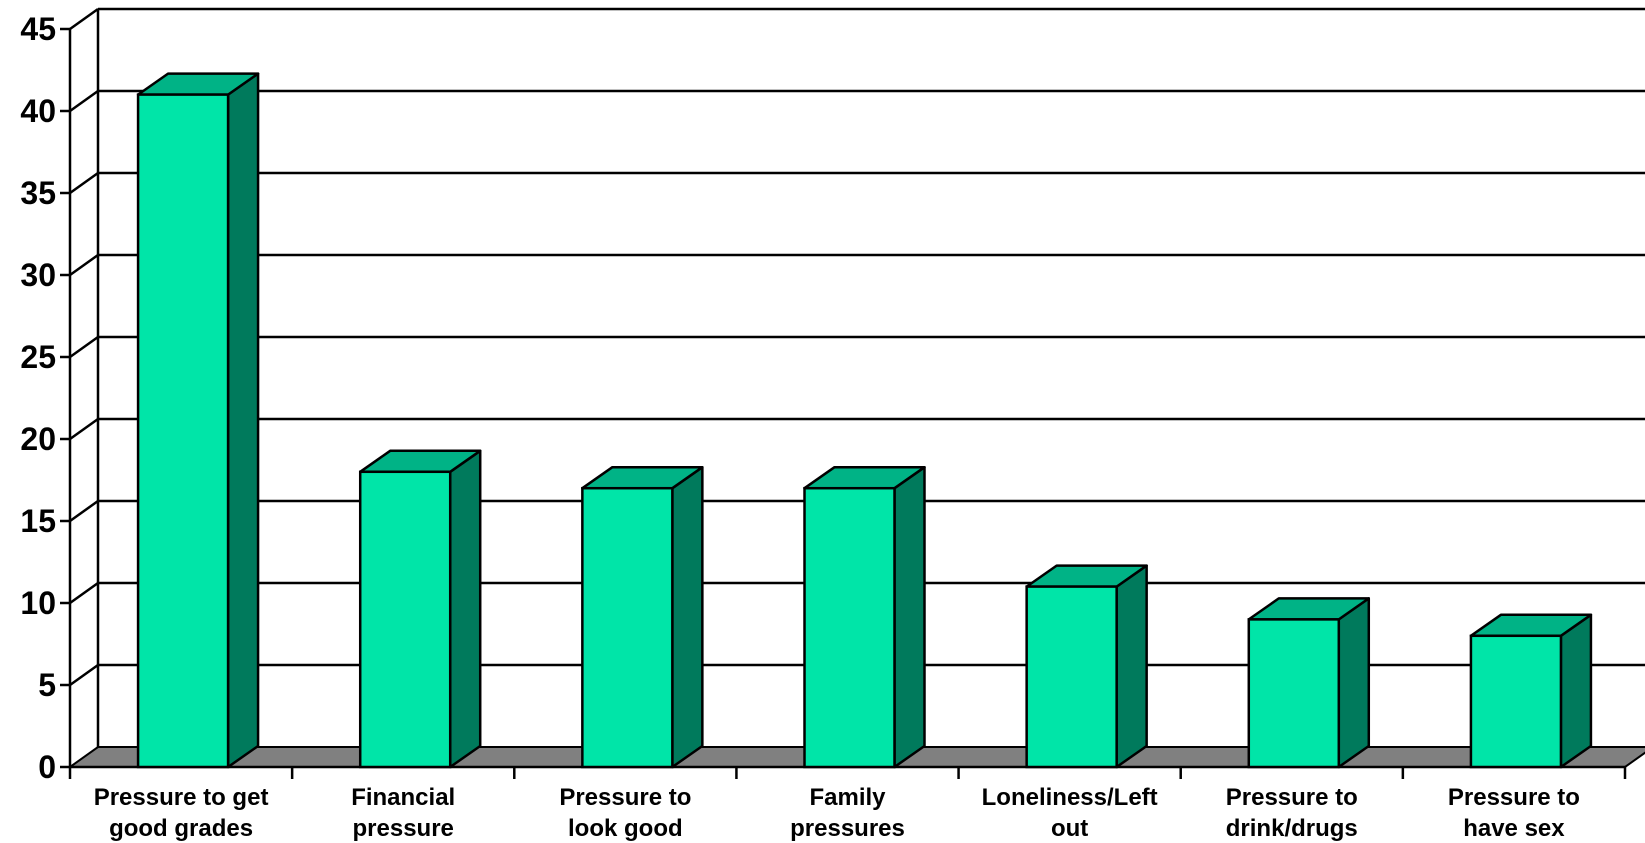 This screenshot has height=843, width=1645. Describe the element at coordinates (403, 828) in the screenshot. I see `x-category-label: pressure` at that location.